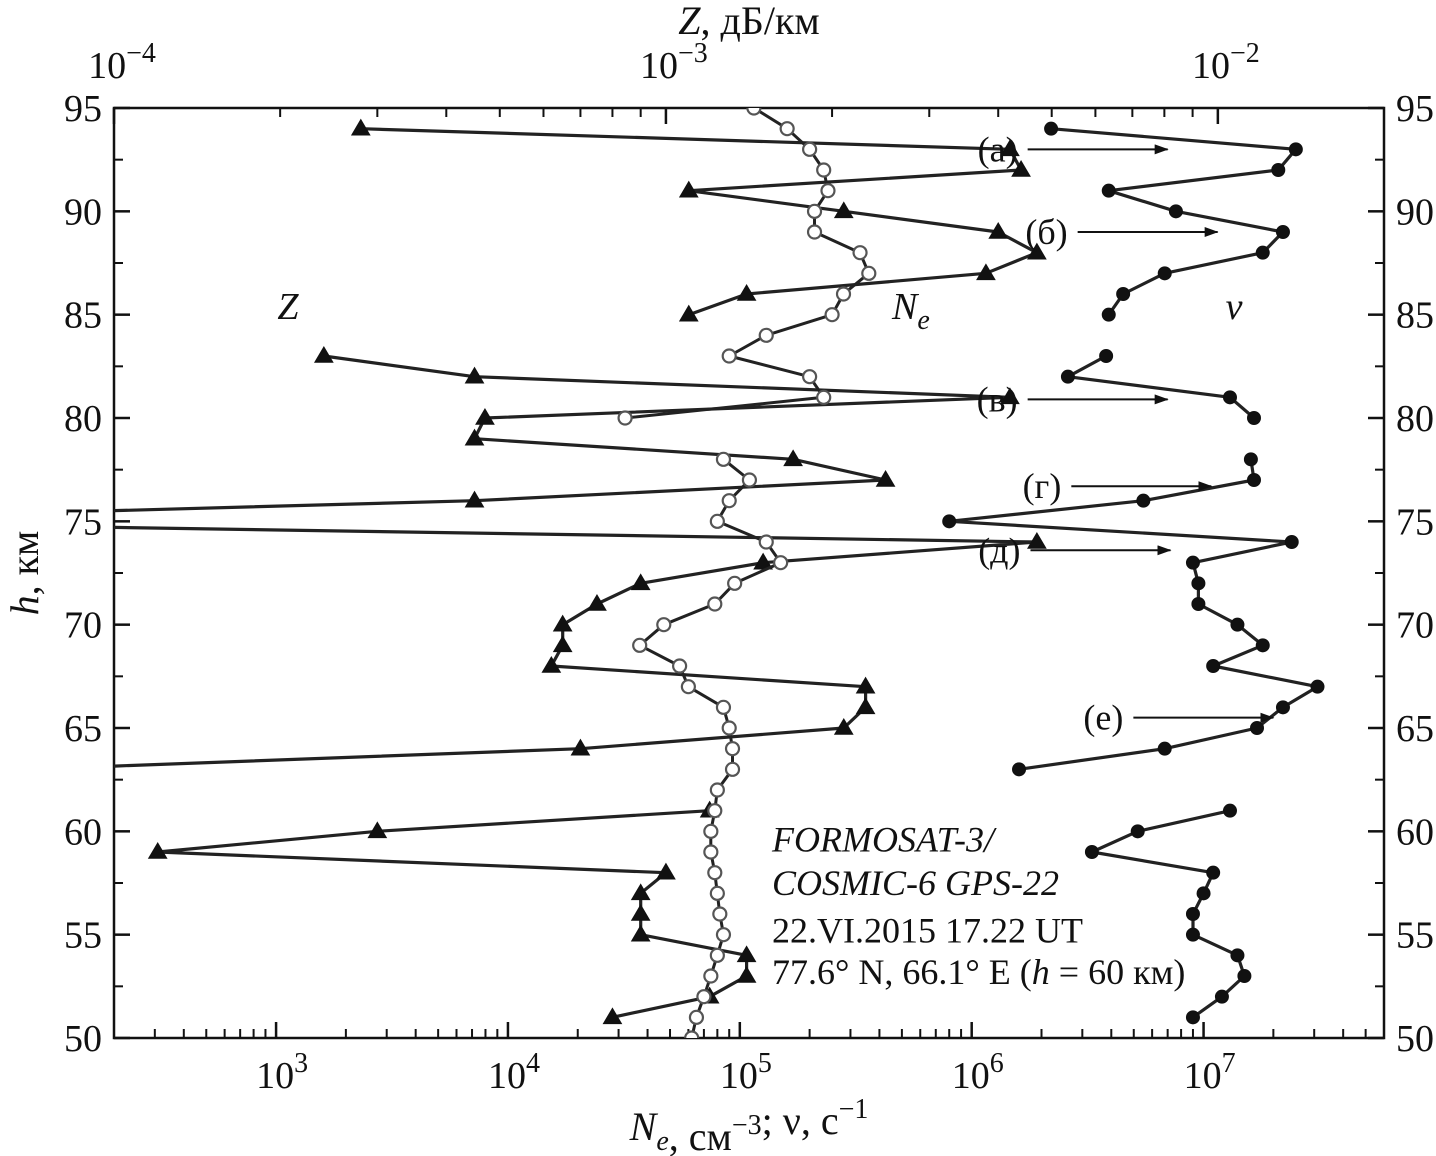 The image size is (1436, 1156). I want to click on series-label-z: Z, so click(288, 307).